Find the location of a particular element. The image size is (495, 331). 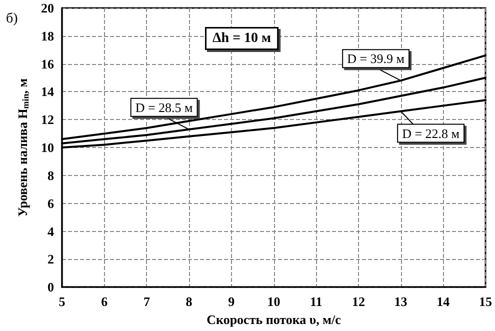

y-tick-label: 20 is located at coordinates (47, 8).